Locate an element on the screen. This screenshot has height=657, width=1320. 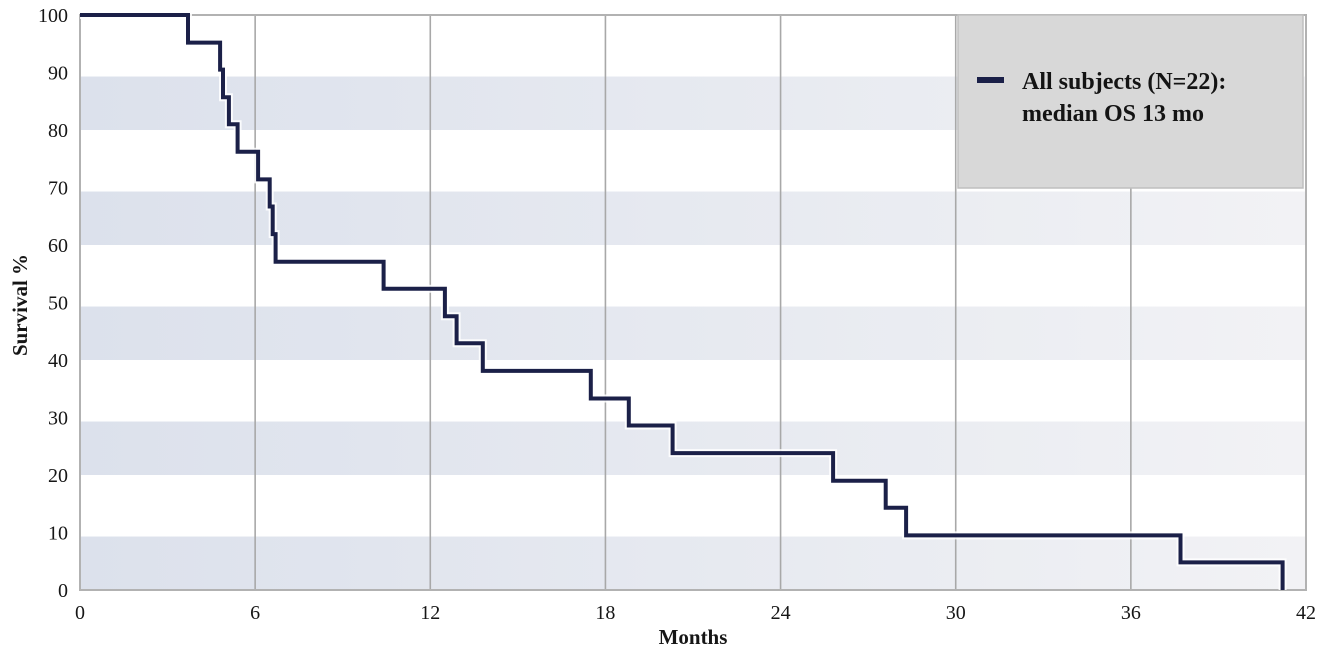
y-tick-label: 80 is located at coordinates (58, 131).